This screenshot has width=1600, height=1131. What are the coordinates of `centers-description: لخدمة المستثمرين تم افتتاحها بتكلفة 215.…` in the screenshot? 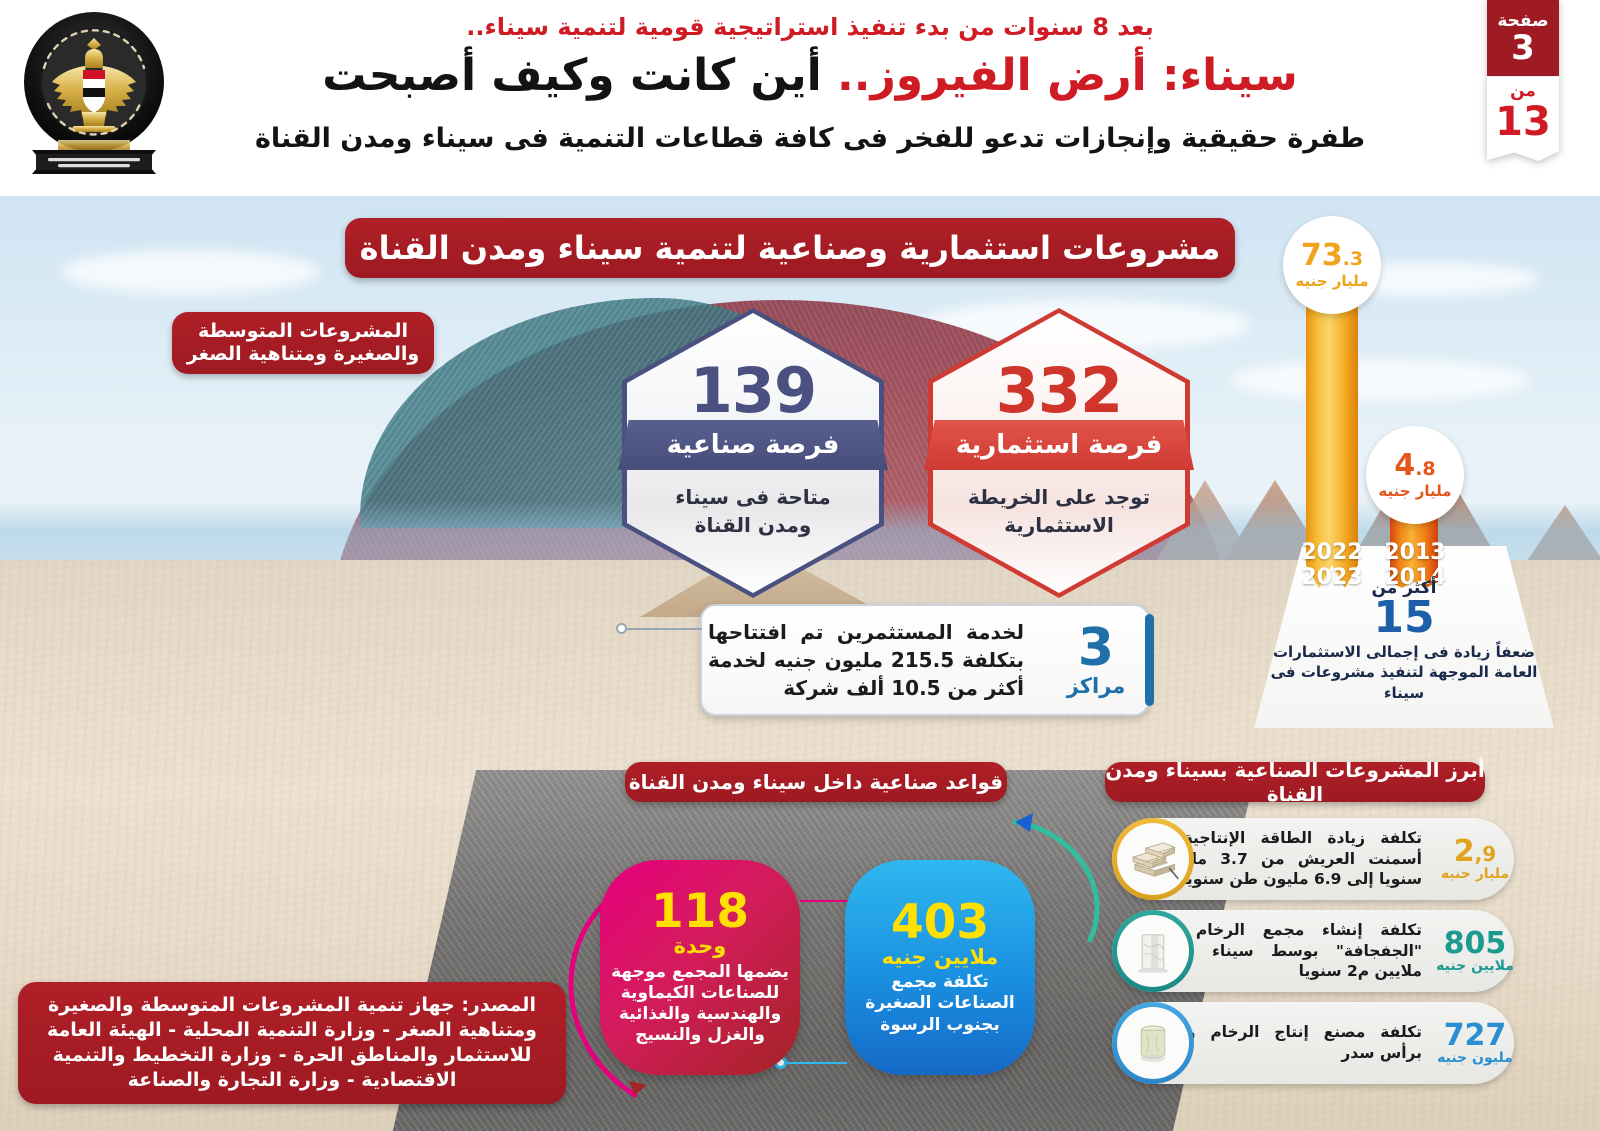 It's located at (866, 660).